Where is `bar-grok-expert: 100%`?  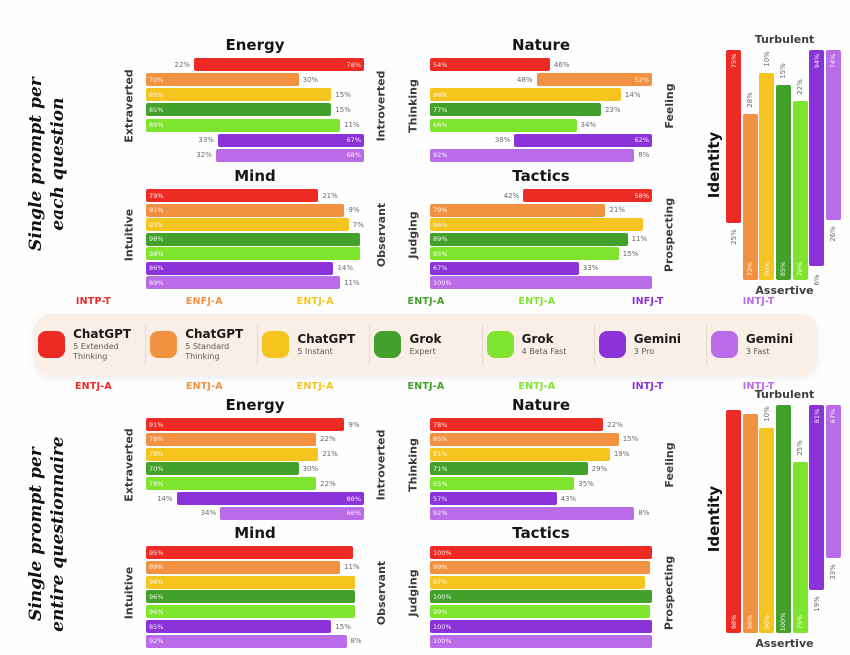
bar-grok-expert: 100% is located at coordinates (783, 519).